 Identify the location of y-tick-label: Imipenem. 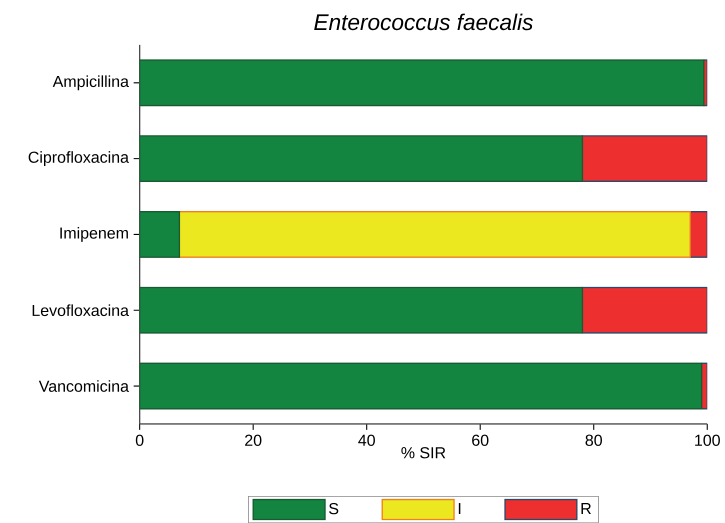
(94, 234).